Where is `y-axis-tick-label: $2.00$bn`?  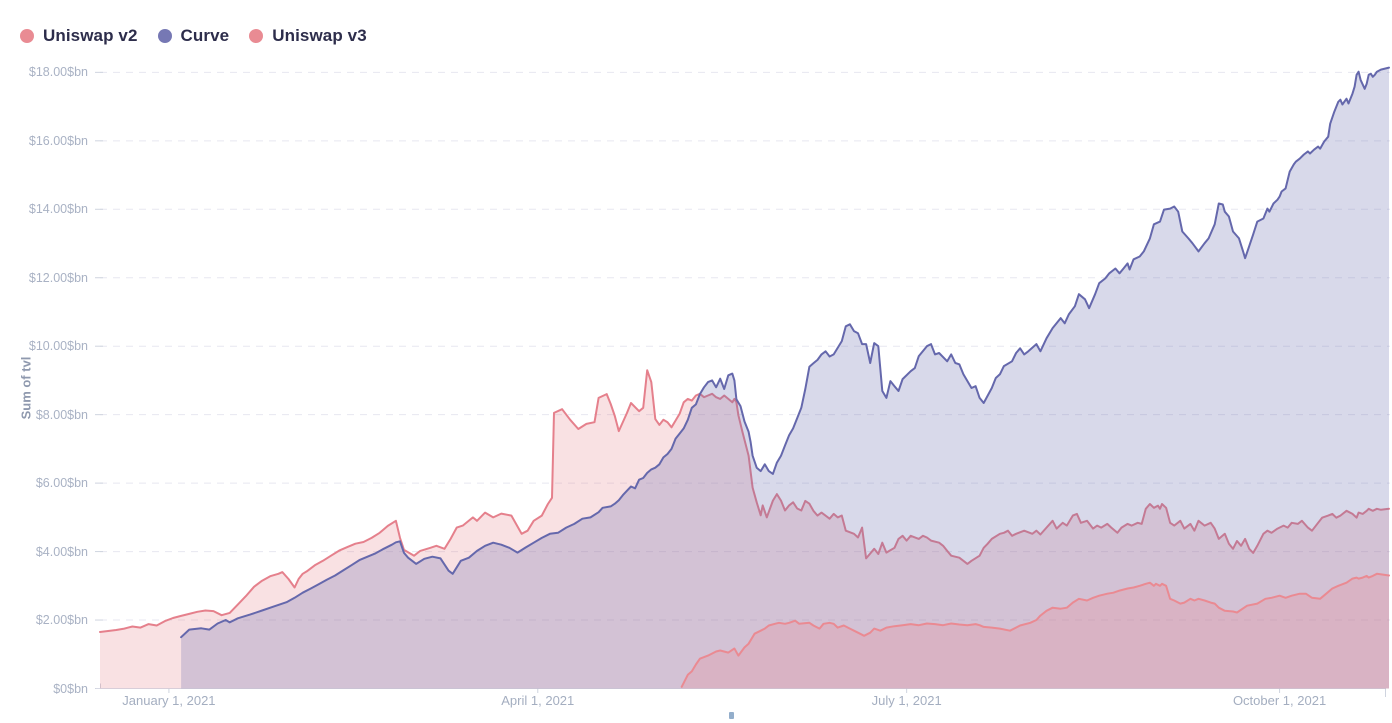 y-axis-tick-label: $2.00$bn is located at coordinates (61, 620).